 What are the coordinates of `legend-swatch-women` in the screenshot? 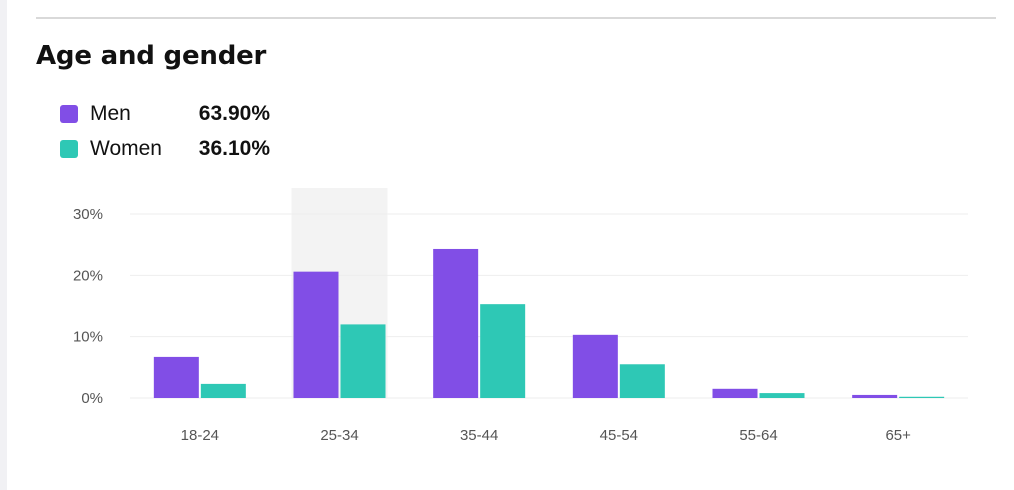 It's located at (69, 149).